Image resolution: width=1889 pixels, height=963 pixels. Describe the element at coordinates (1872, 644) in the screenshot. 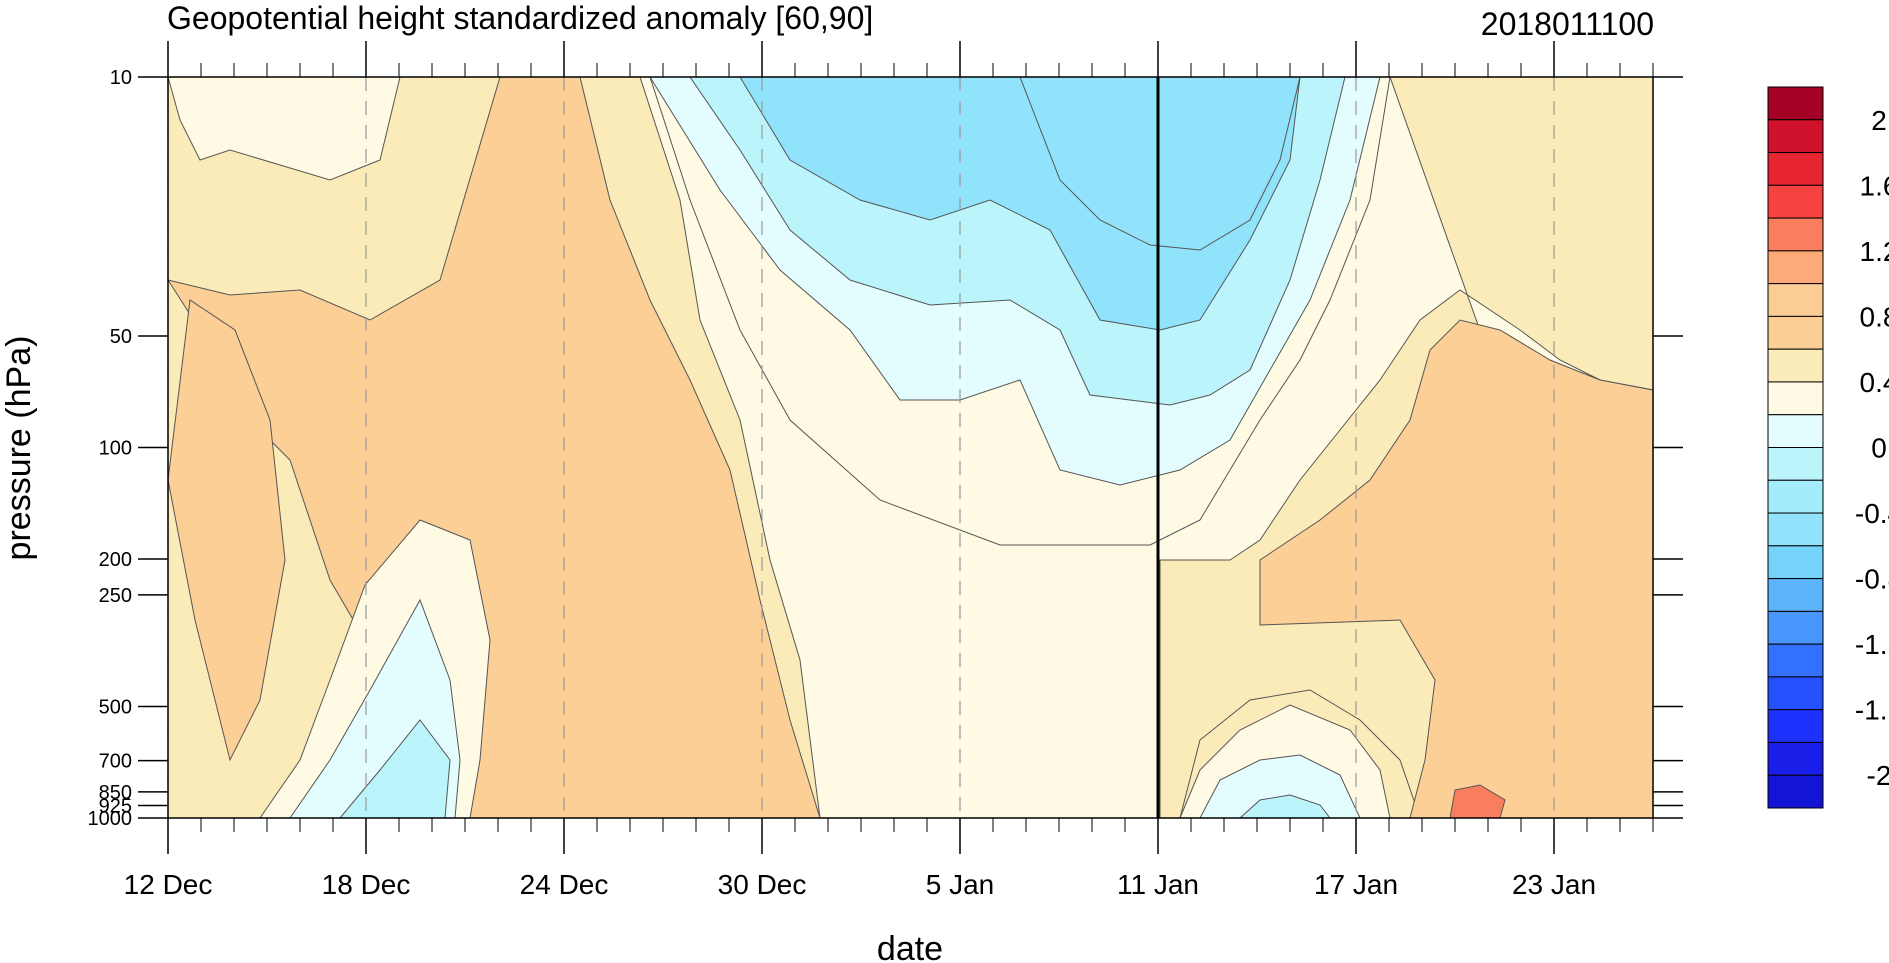

I see `colorbar-label: -1.2` at that location.